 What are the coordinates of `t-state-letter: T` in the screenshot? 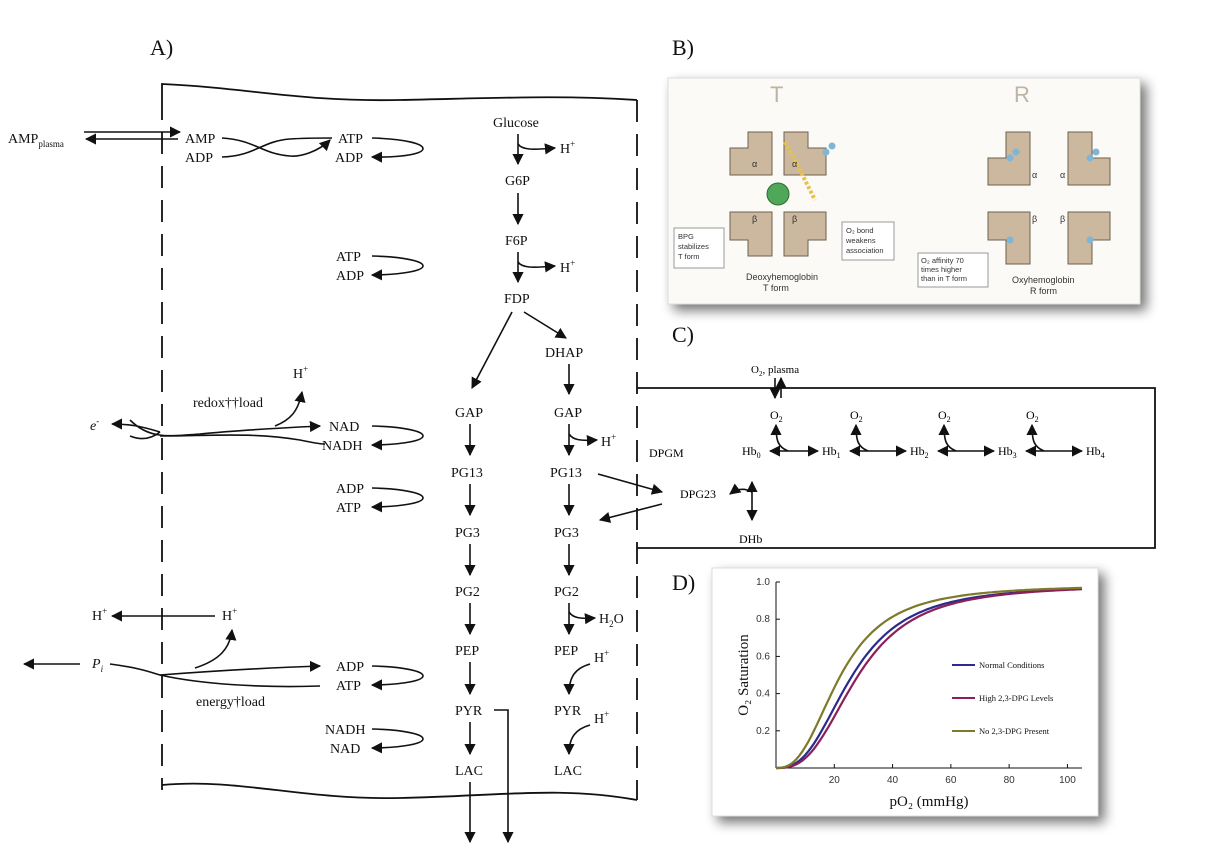 It's located at (776, 94).